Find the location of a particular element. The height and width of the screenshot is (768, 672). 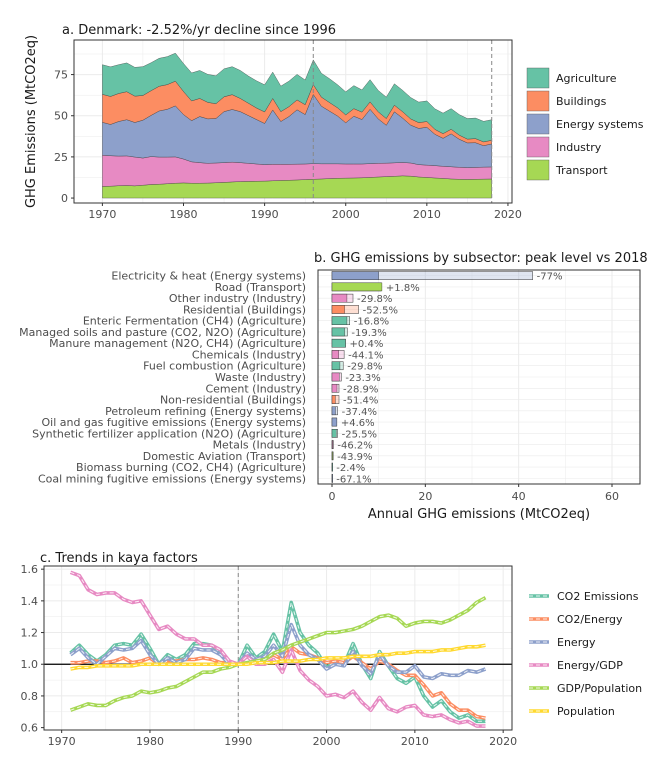

change-label: -52.5% is located at coordinates (380, 310).